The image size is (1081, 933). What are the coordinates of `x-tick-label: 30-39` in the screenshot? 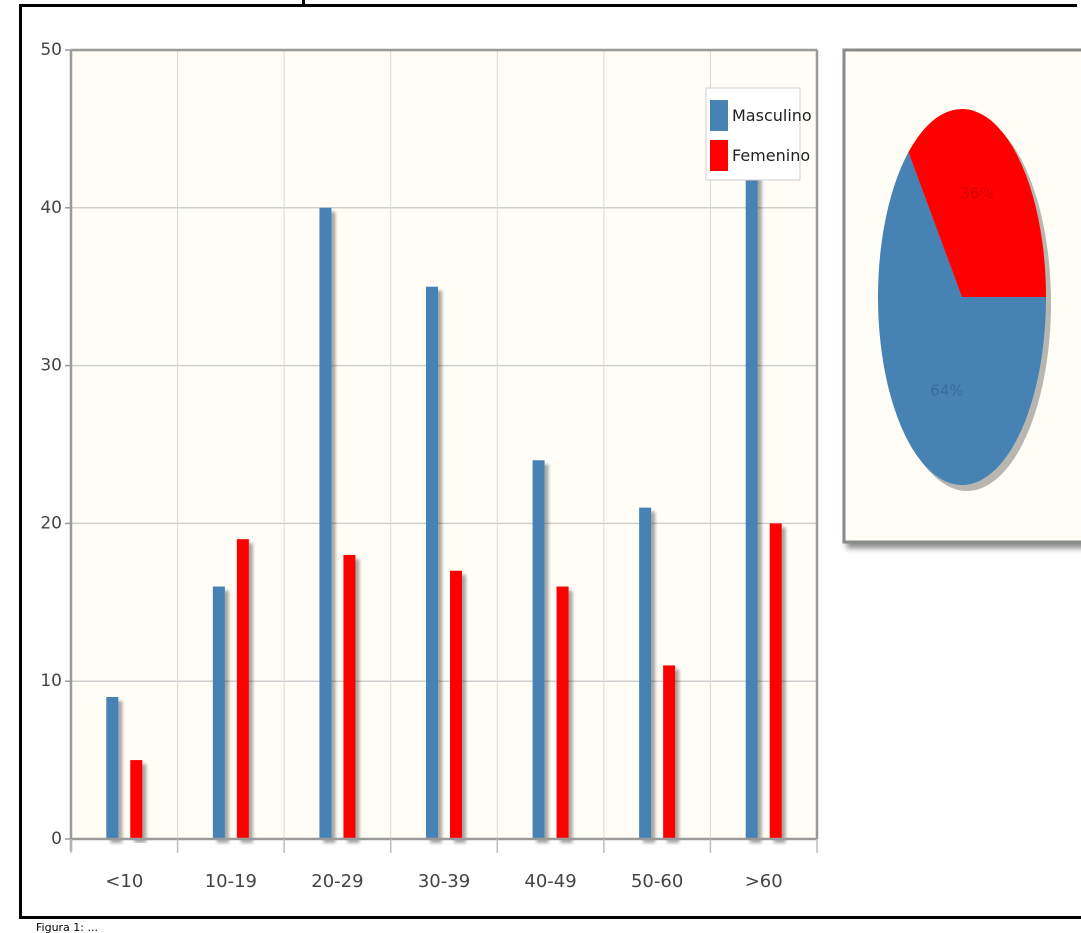 It's located at (444, 881).